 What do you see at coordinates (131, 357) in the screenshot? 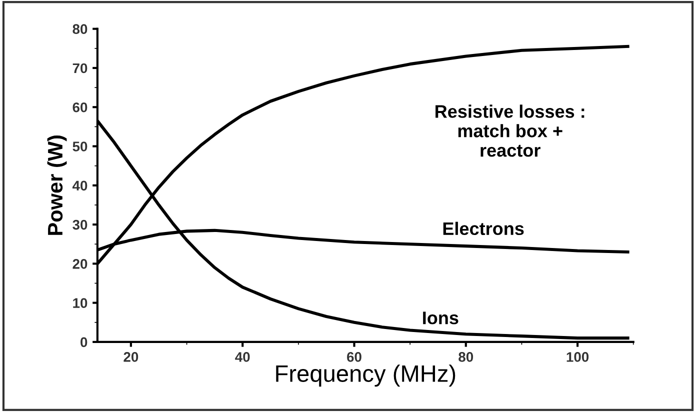
I see `x-tick-label: 20` at bounding box center [131, 357].